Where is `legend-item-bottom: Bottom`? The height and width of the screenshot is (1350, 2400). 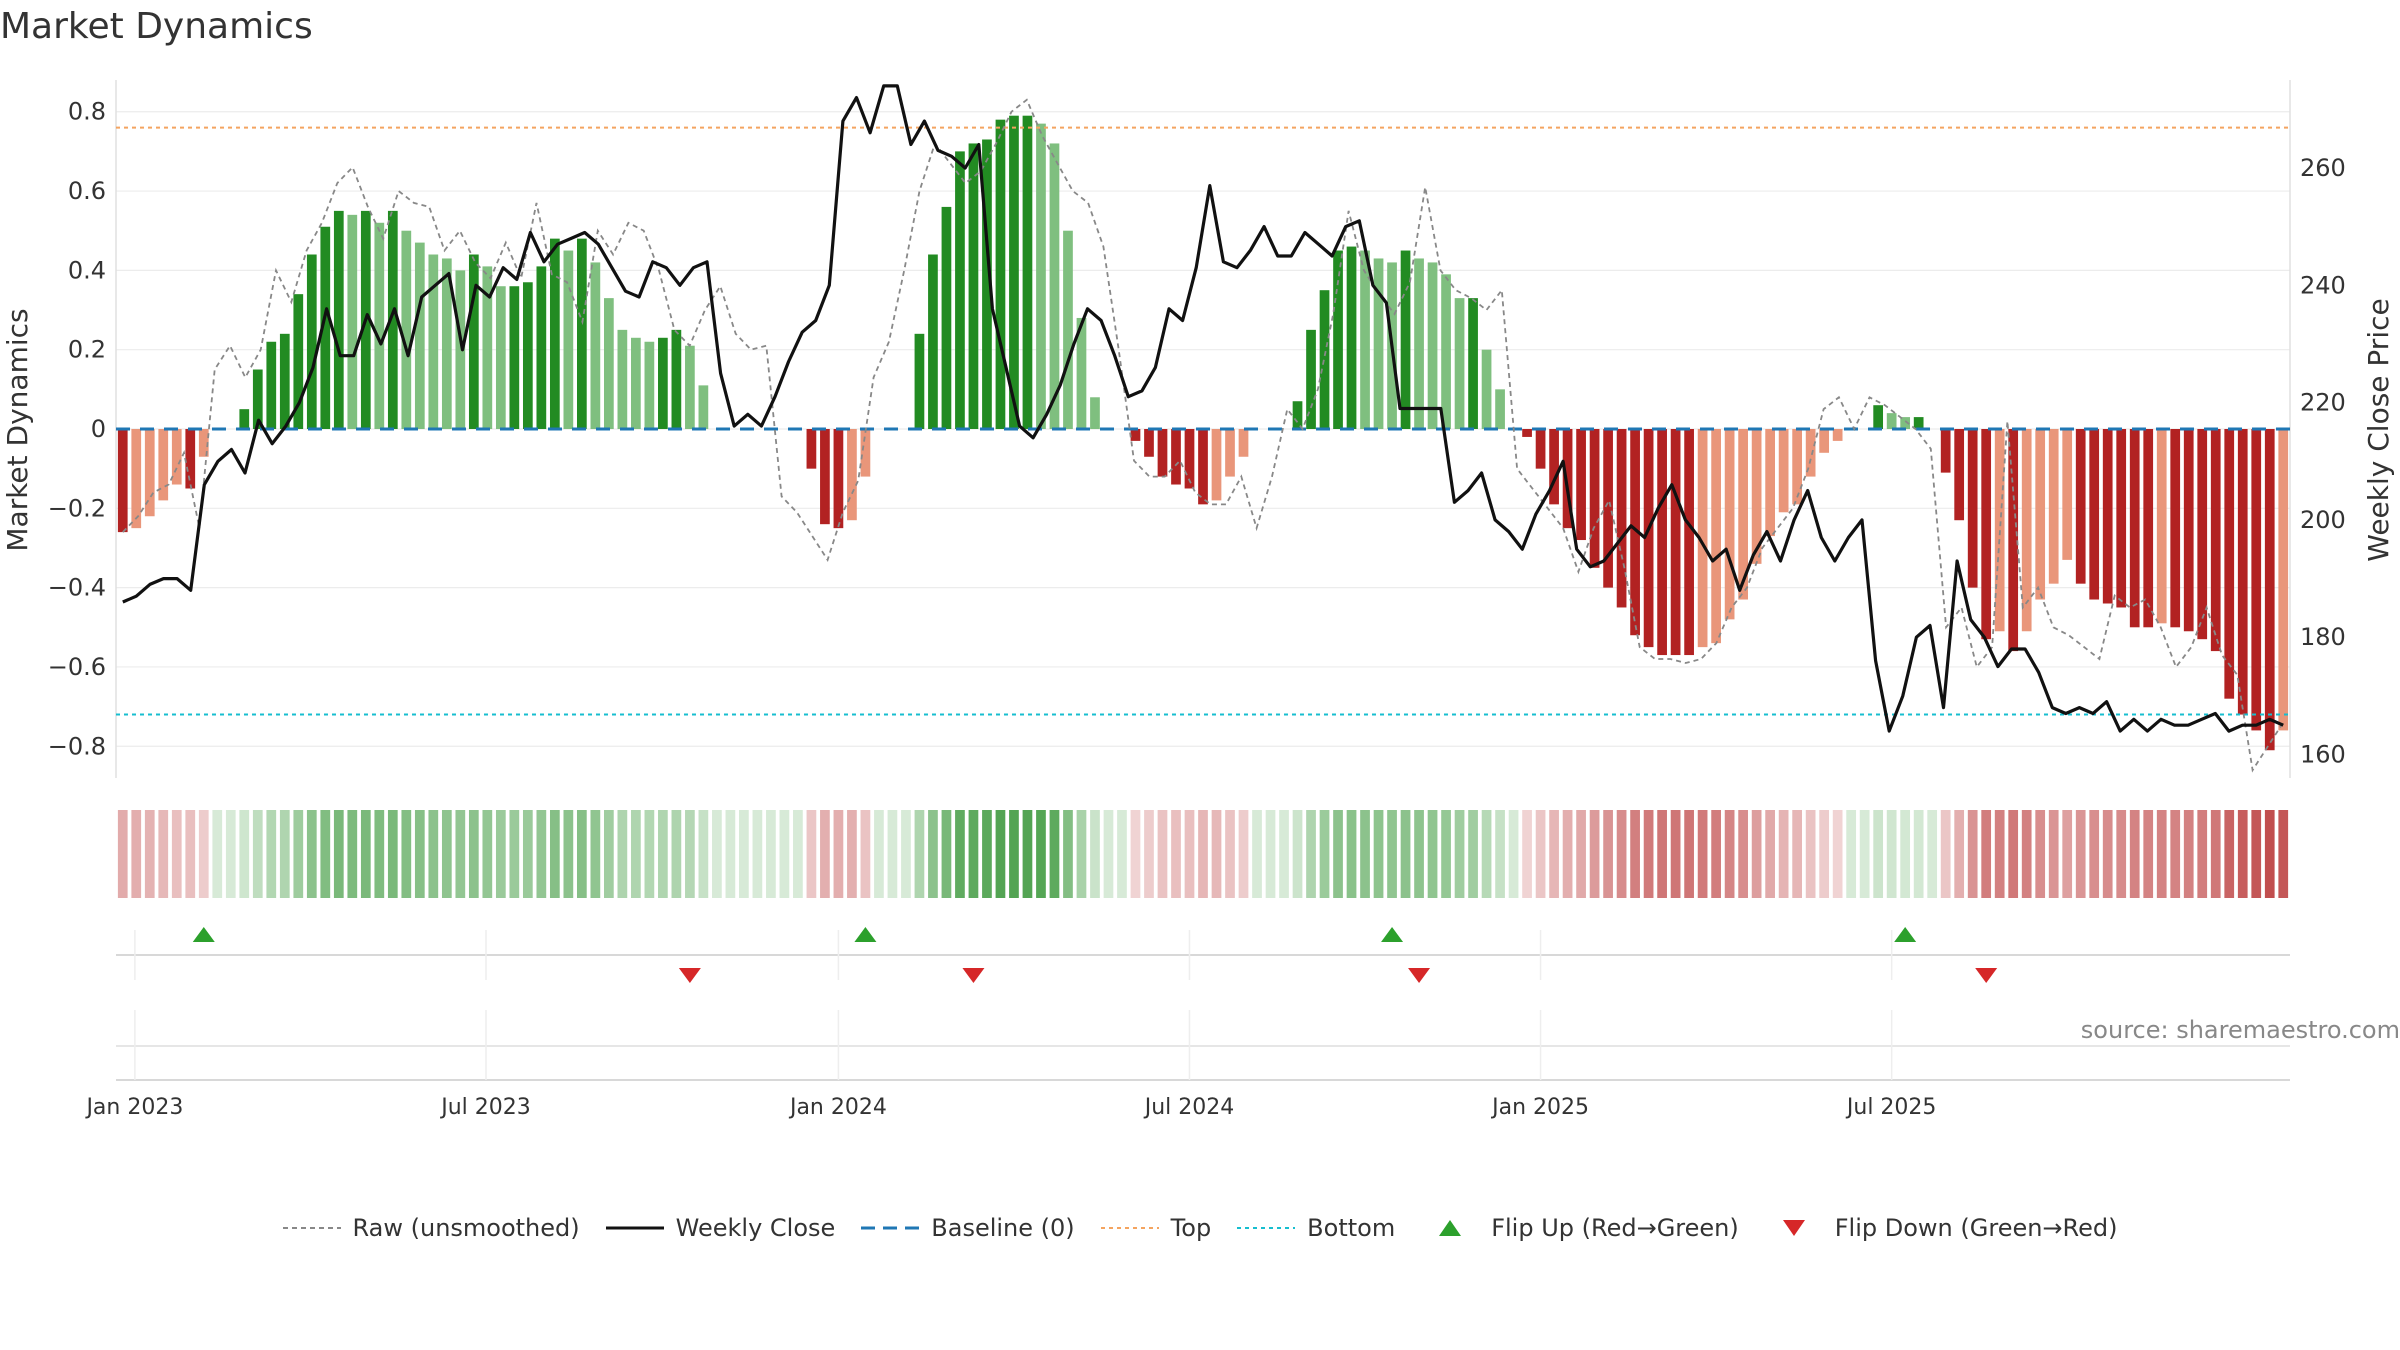
legend-item-bottom: Bottom is located at coordinates (1316, 1228).